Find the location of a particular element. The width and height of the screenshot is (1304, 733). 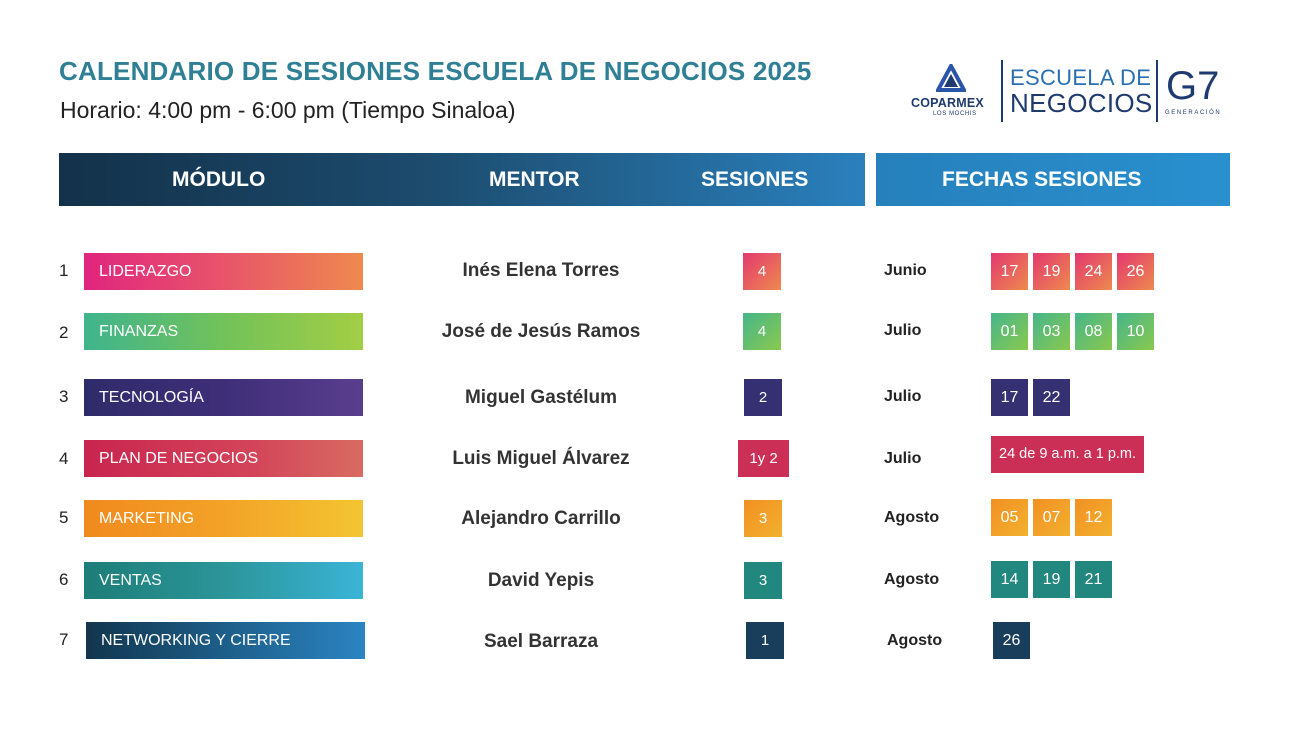

module-label: FINANZAS is located at coordinates (223, 331).